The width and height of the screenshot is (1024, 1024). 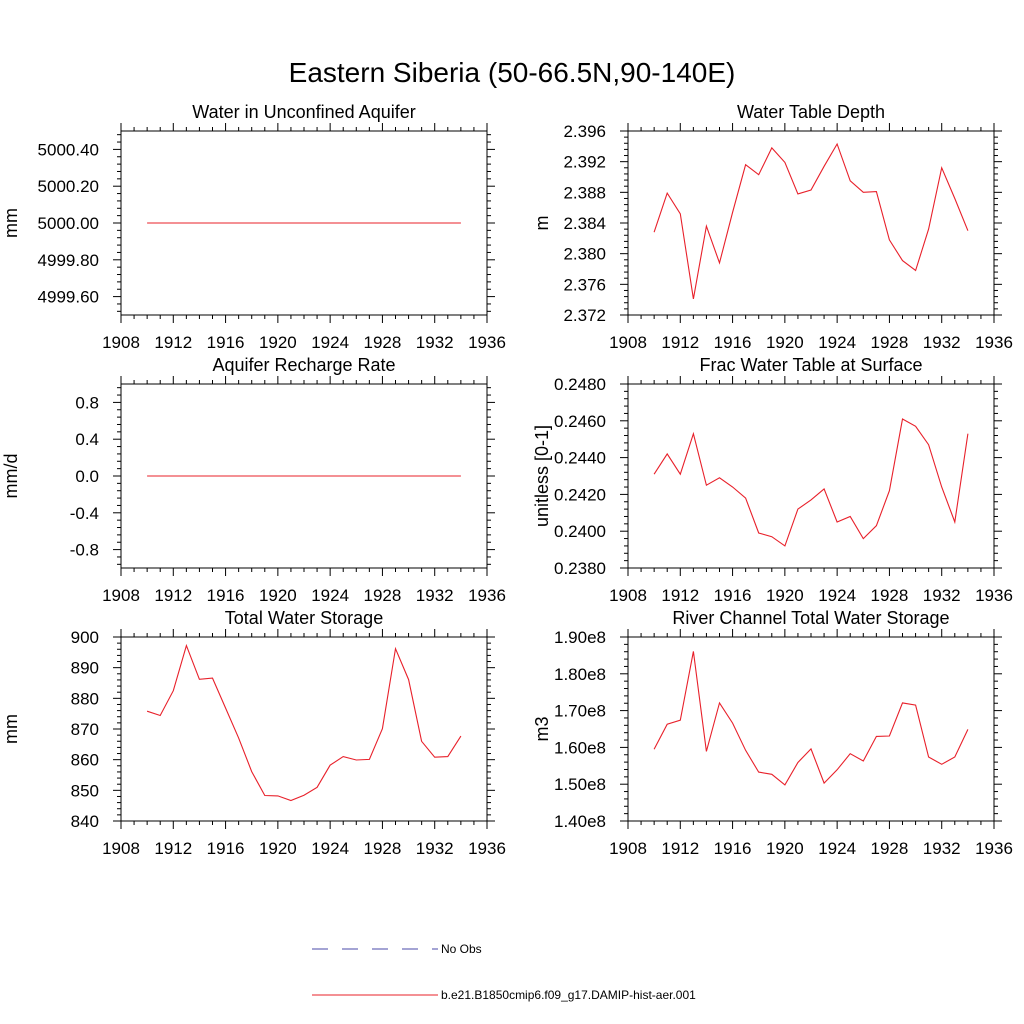 I want to click on y-tick-label: 1.50e8, so click(x=580, y=784).